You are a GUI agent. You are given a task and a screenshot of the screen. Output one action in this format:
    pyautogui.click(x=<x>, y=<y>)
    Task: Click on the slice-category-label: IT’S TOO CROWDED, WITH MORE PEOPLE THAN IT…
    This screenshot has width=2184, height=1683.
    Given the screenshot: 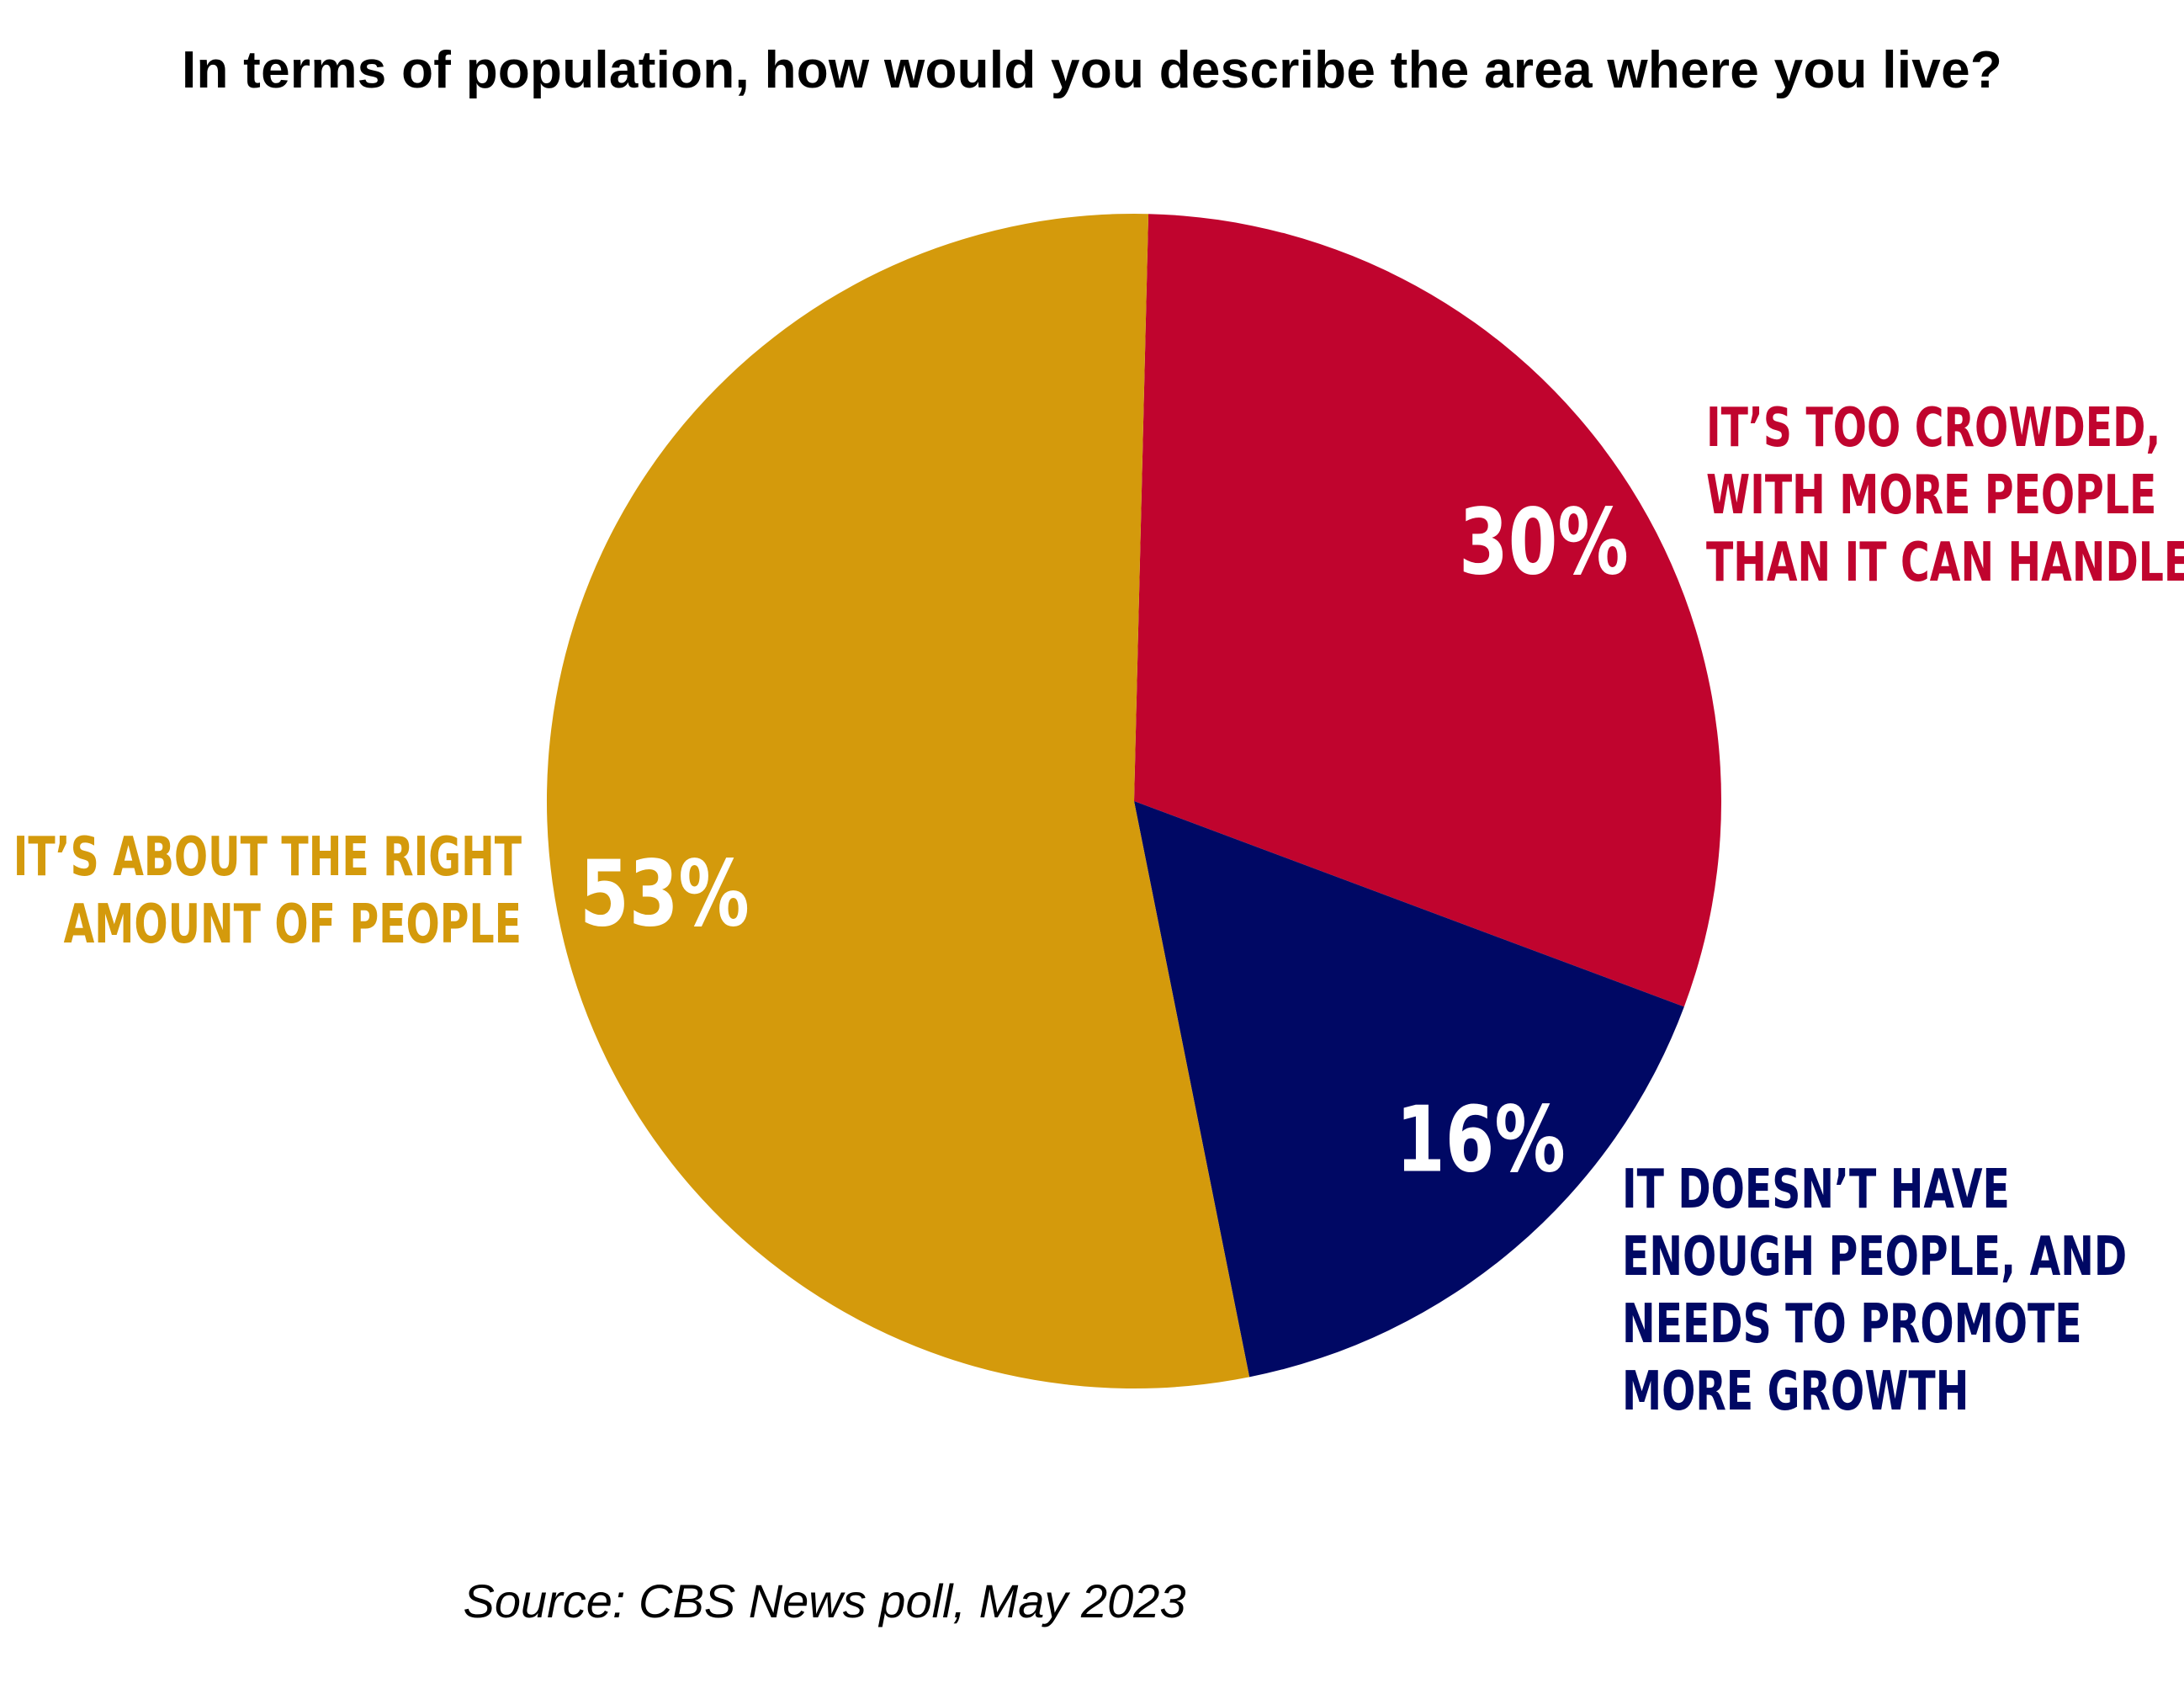 What is the action you would take?
    pyautogui.click(x=1945, y=495)
    